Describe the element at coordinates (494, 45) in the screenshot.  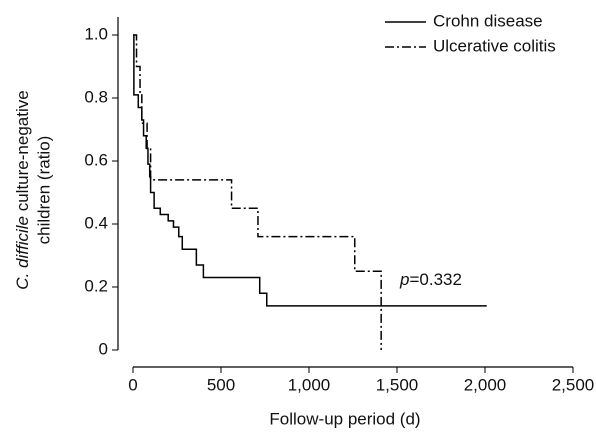
I see `legend-label: Ulcerative colitis` at that location.